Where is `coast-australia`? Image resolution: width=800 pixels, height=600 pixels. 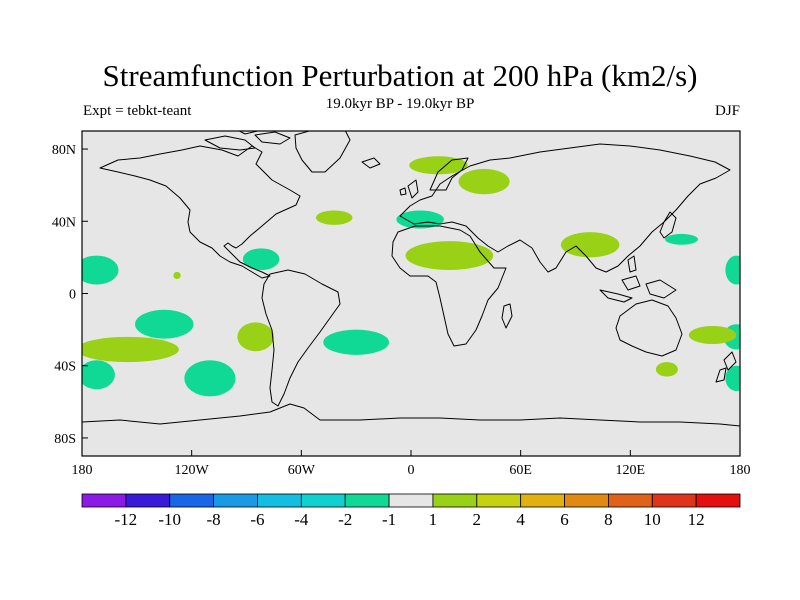 coast-australia is located at coordinates (649, 328).